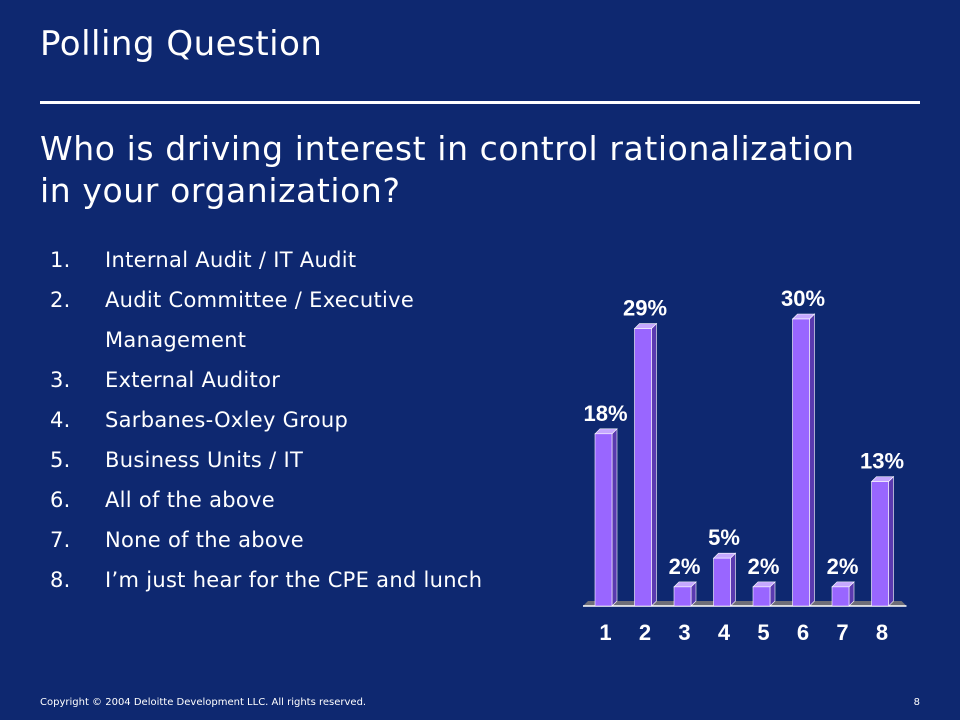 The width and height of the screenshot is (960, 720). I want to click on category-tick-label: 2, so click(645, 632).